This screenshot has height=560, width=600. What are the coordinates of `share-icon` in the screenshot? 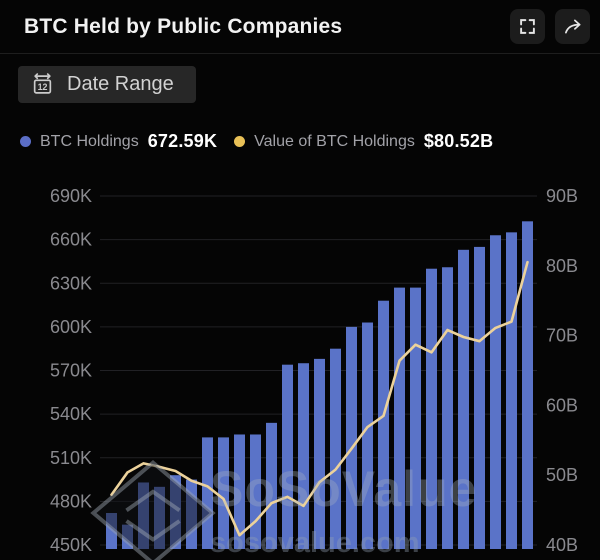 It's located at (573, 26).